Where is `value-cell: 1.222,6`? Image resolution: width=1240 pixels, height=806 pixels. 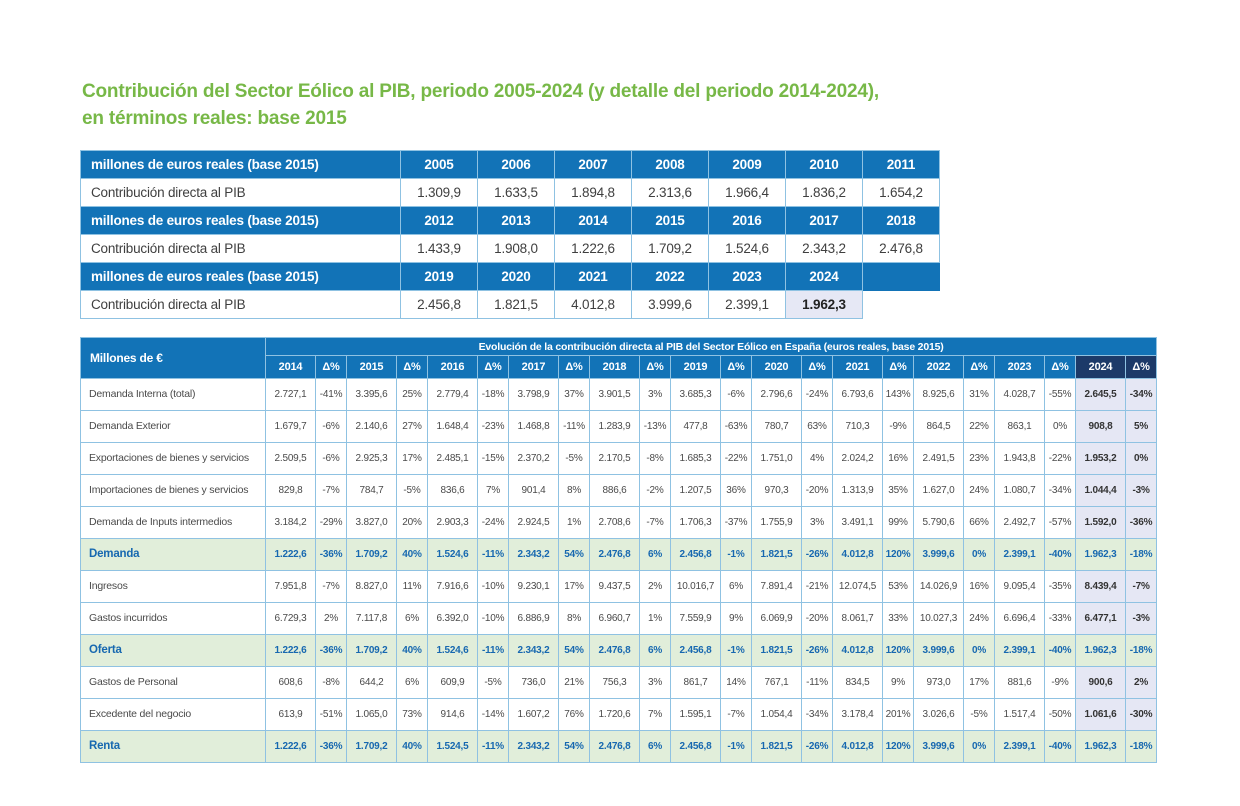
value-cell: 1.222,6 is located at coordinates (290, 554).